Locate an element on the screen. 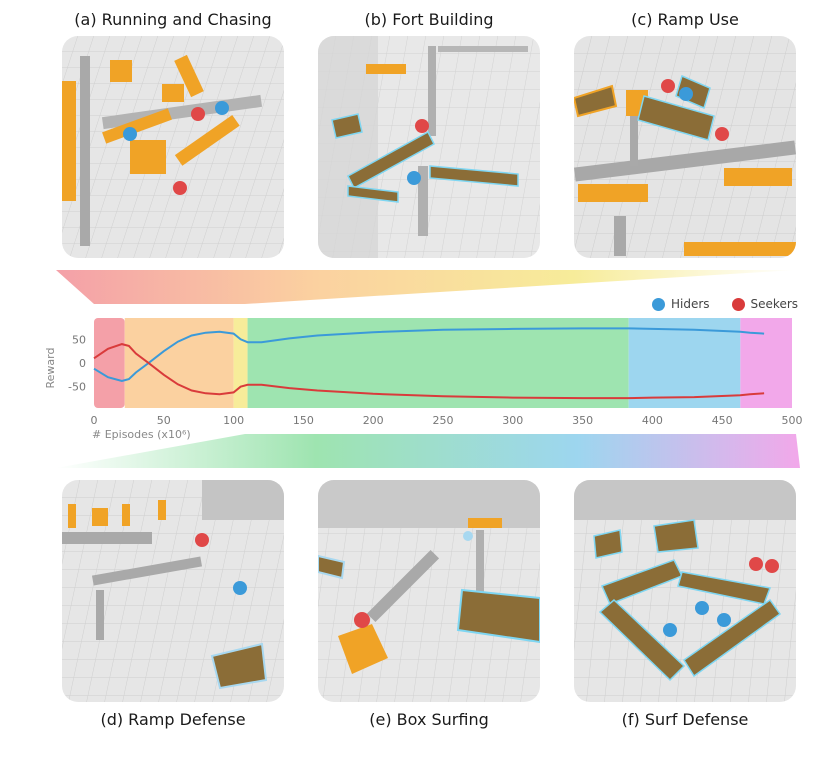 Image resolution: width=834 pixels, height=760 pixels. caption-ramp-use: (c) Ramp Use is located at coordinates (685, 19).